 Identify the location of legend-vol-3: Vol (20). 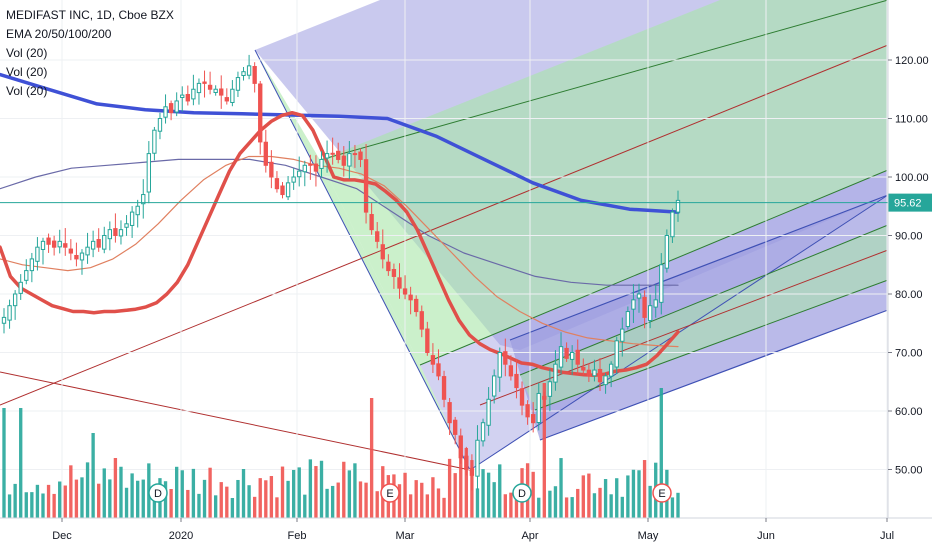
(27, 91).